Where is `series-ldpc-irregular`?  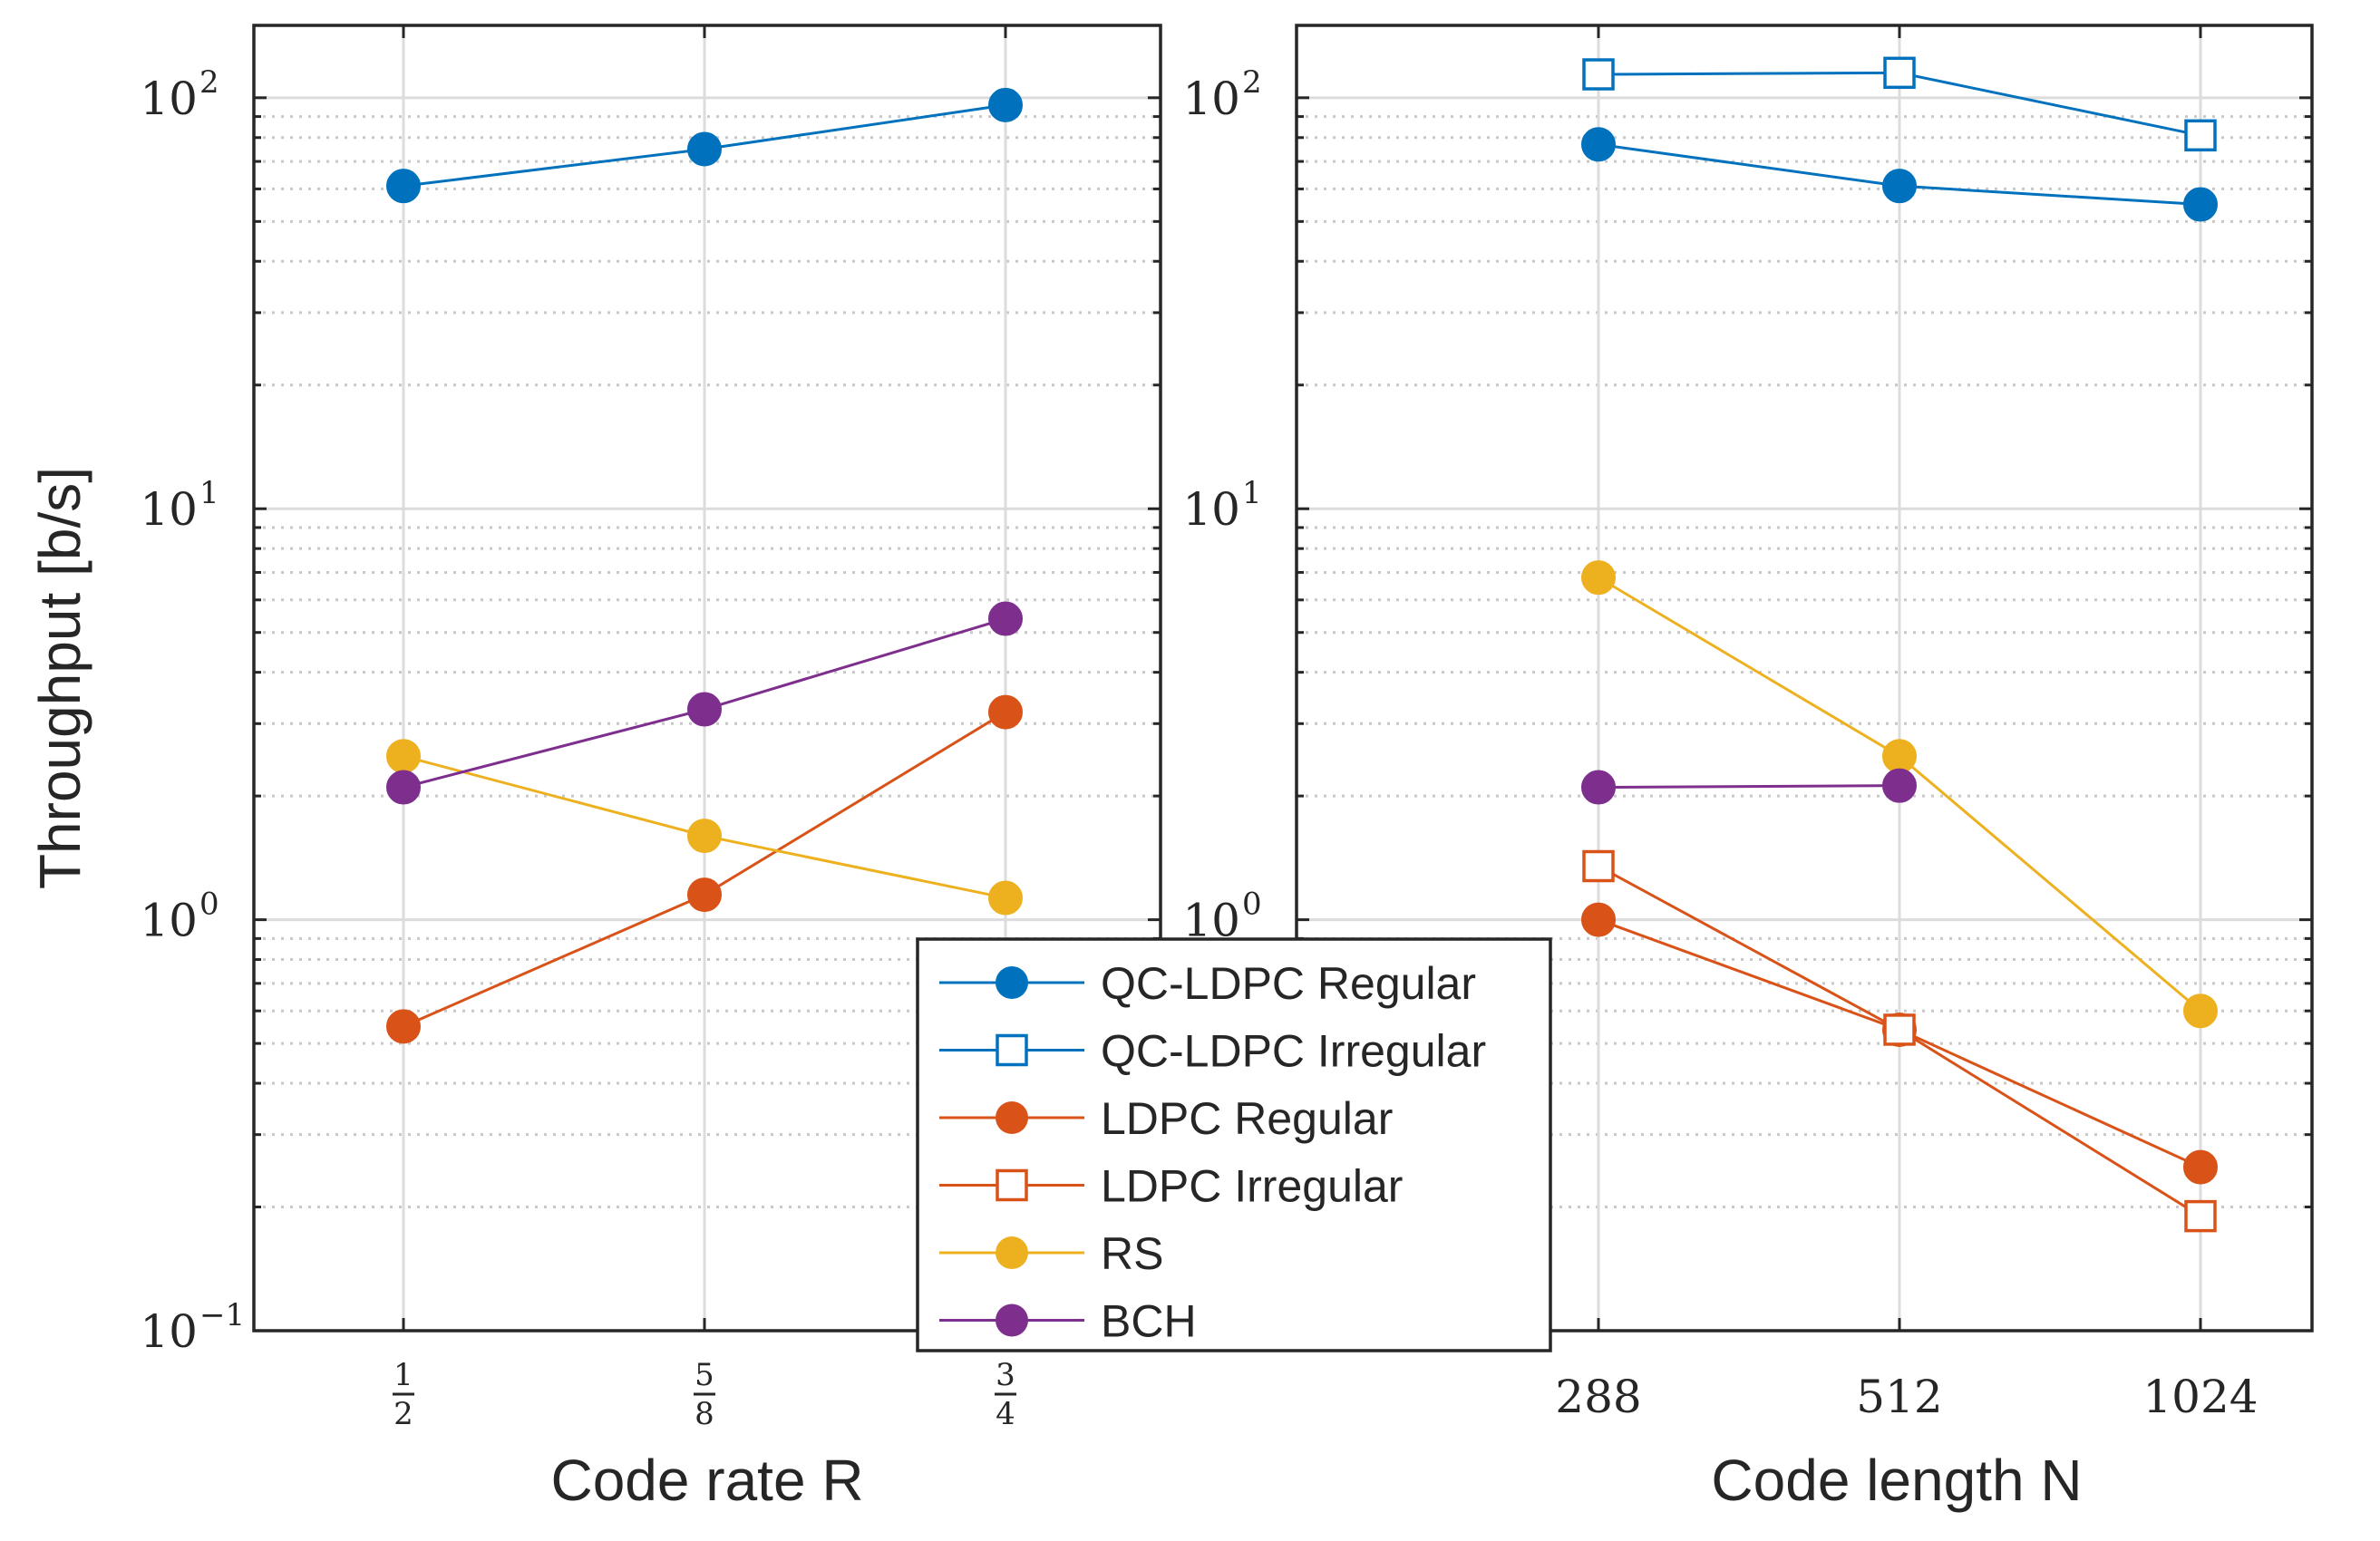
series-ldpc-irregular is located at coordinates (1899, 1041).